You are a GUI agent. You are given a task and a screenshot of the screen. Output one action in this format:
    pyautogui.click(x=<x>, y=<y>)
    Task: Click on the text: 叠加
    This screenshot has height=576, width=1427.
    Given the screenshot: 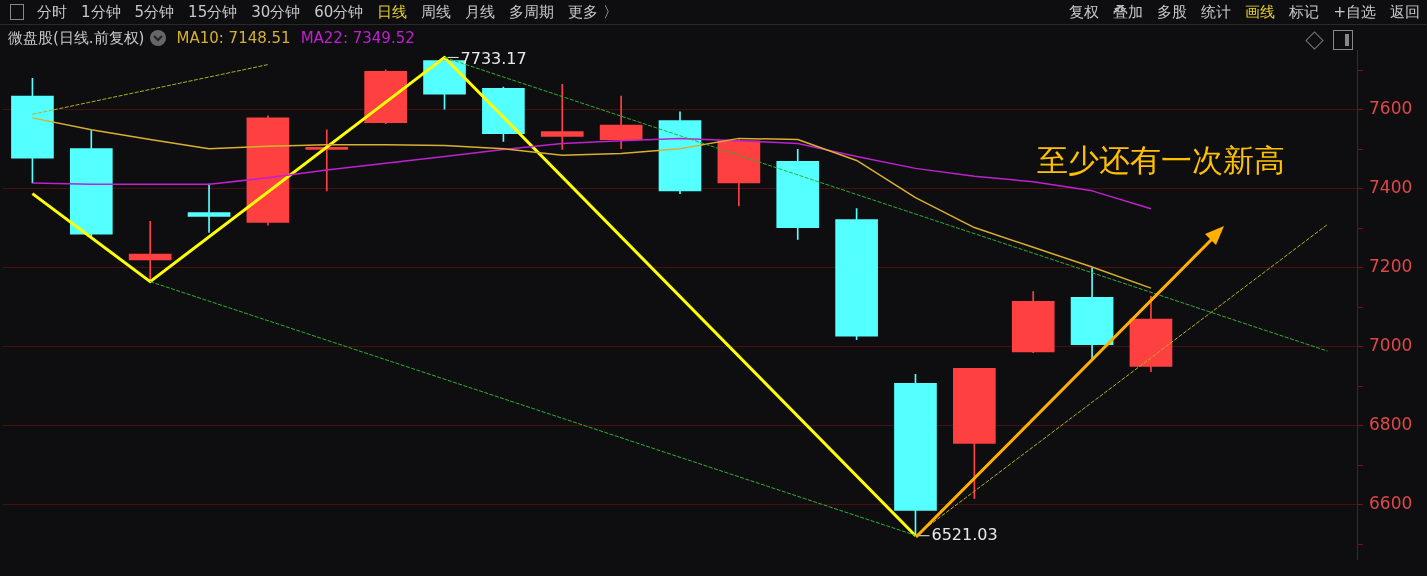 What is the action you would take?
    pyautogui.click(x=1128, y=12)
    